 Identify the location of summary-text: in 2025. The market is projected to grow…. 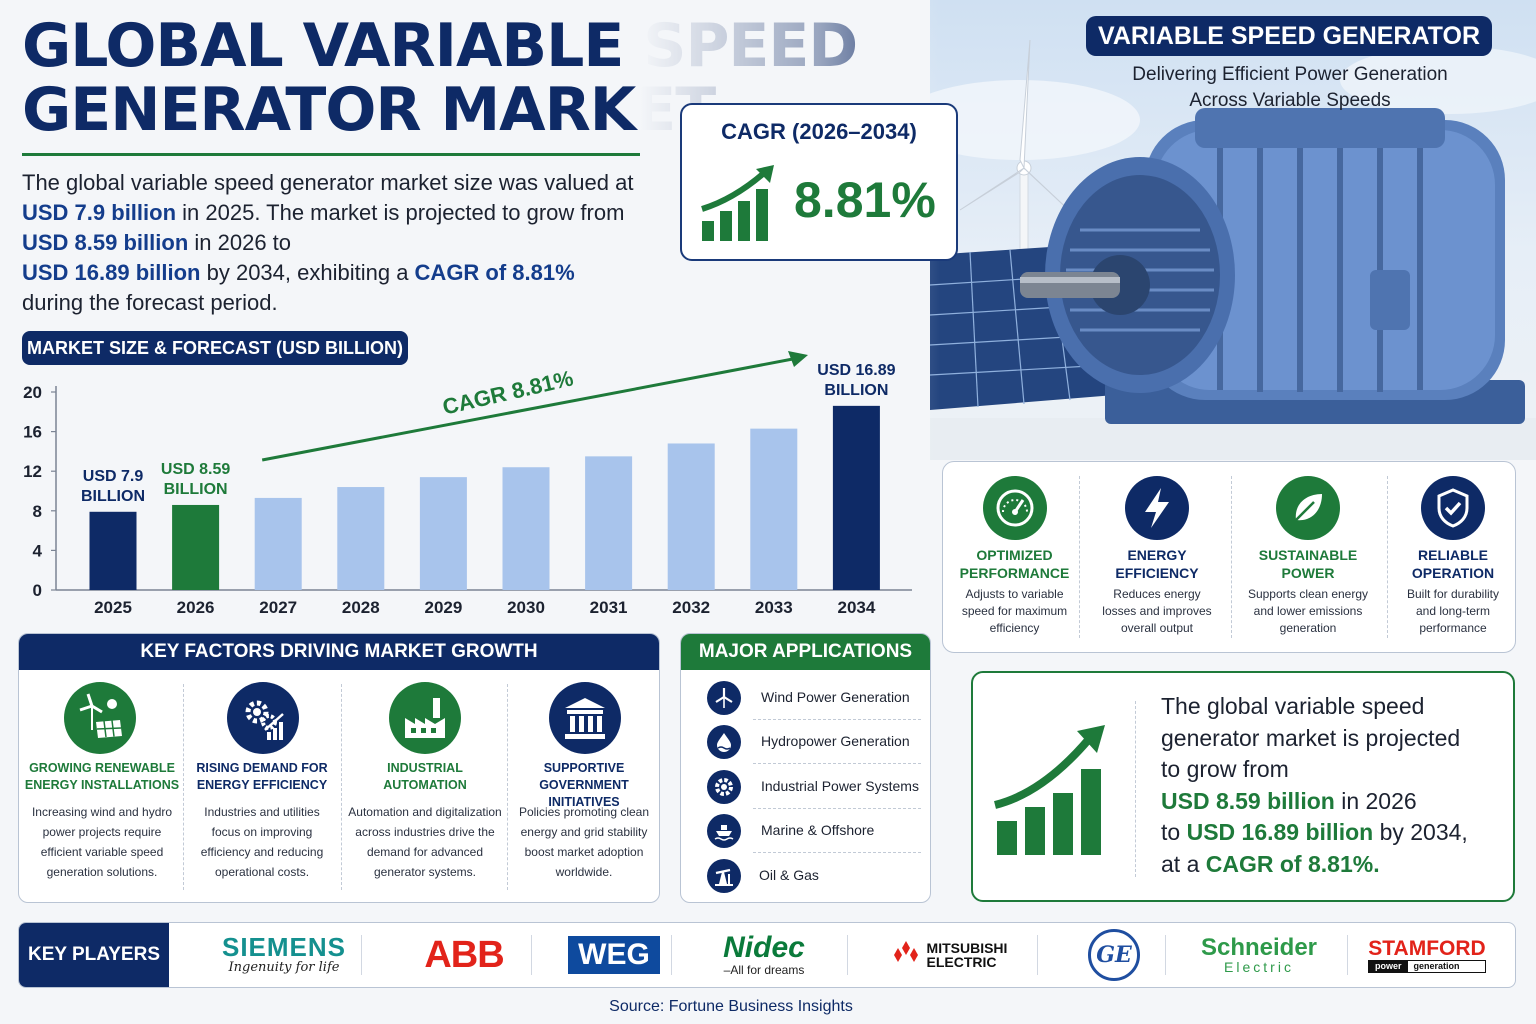
(400, 212).